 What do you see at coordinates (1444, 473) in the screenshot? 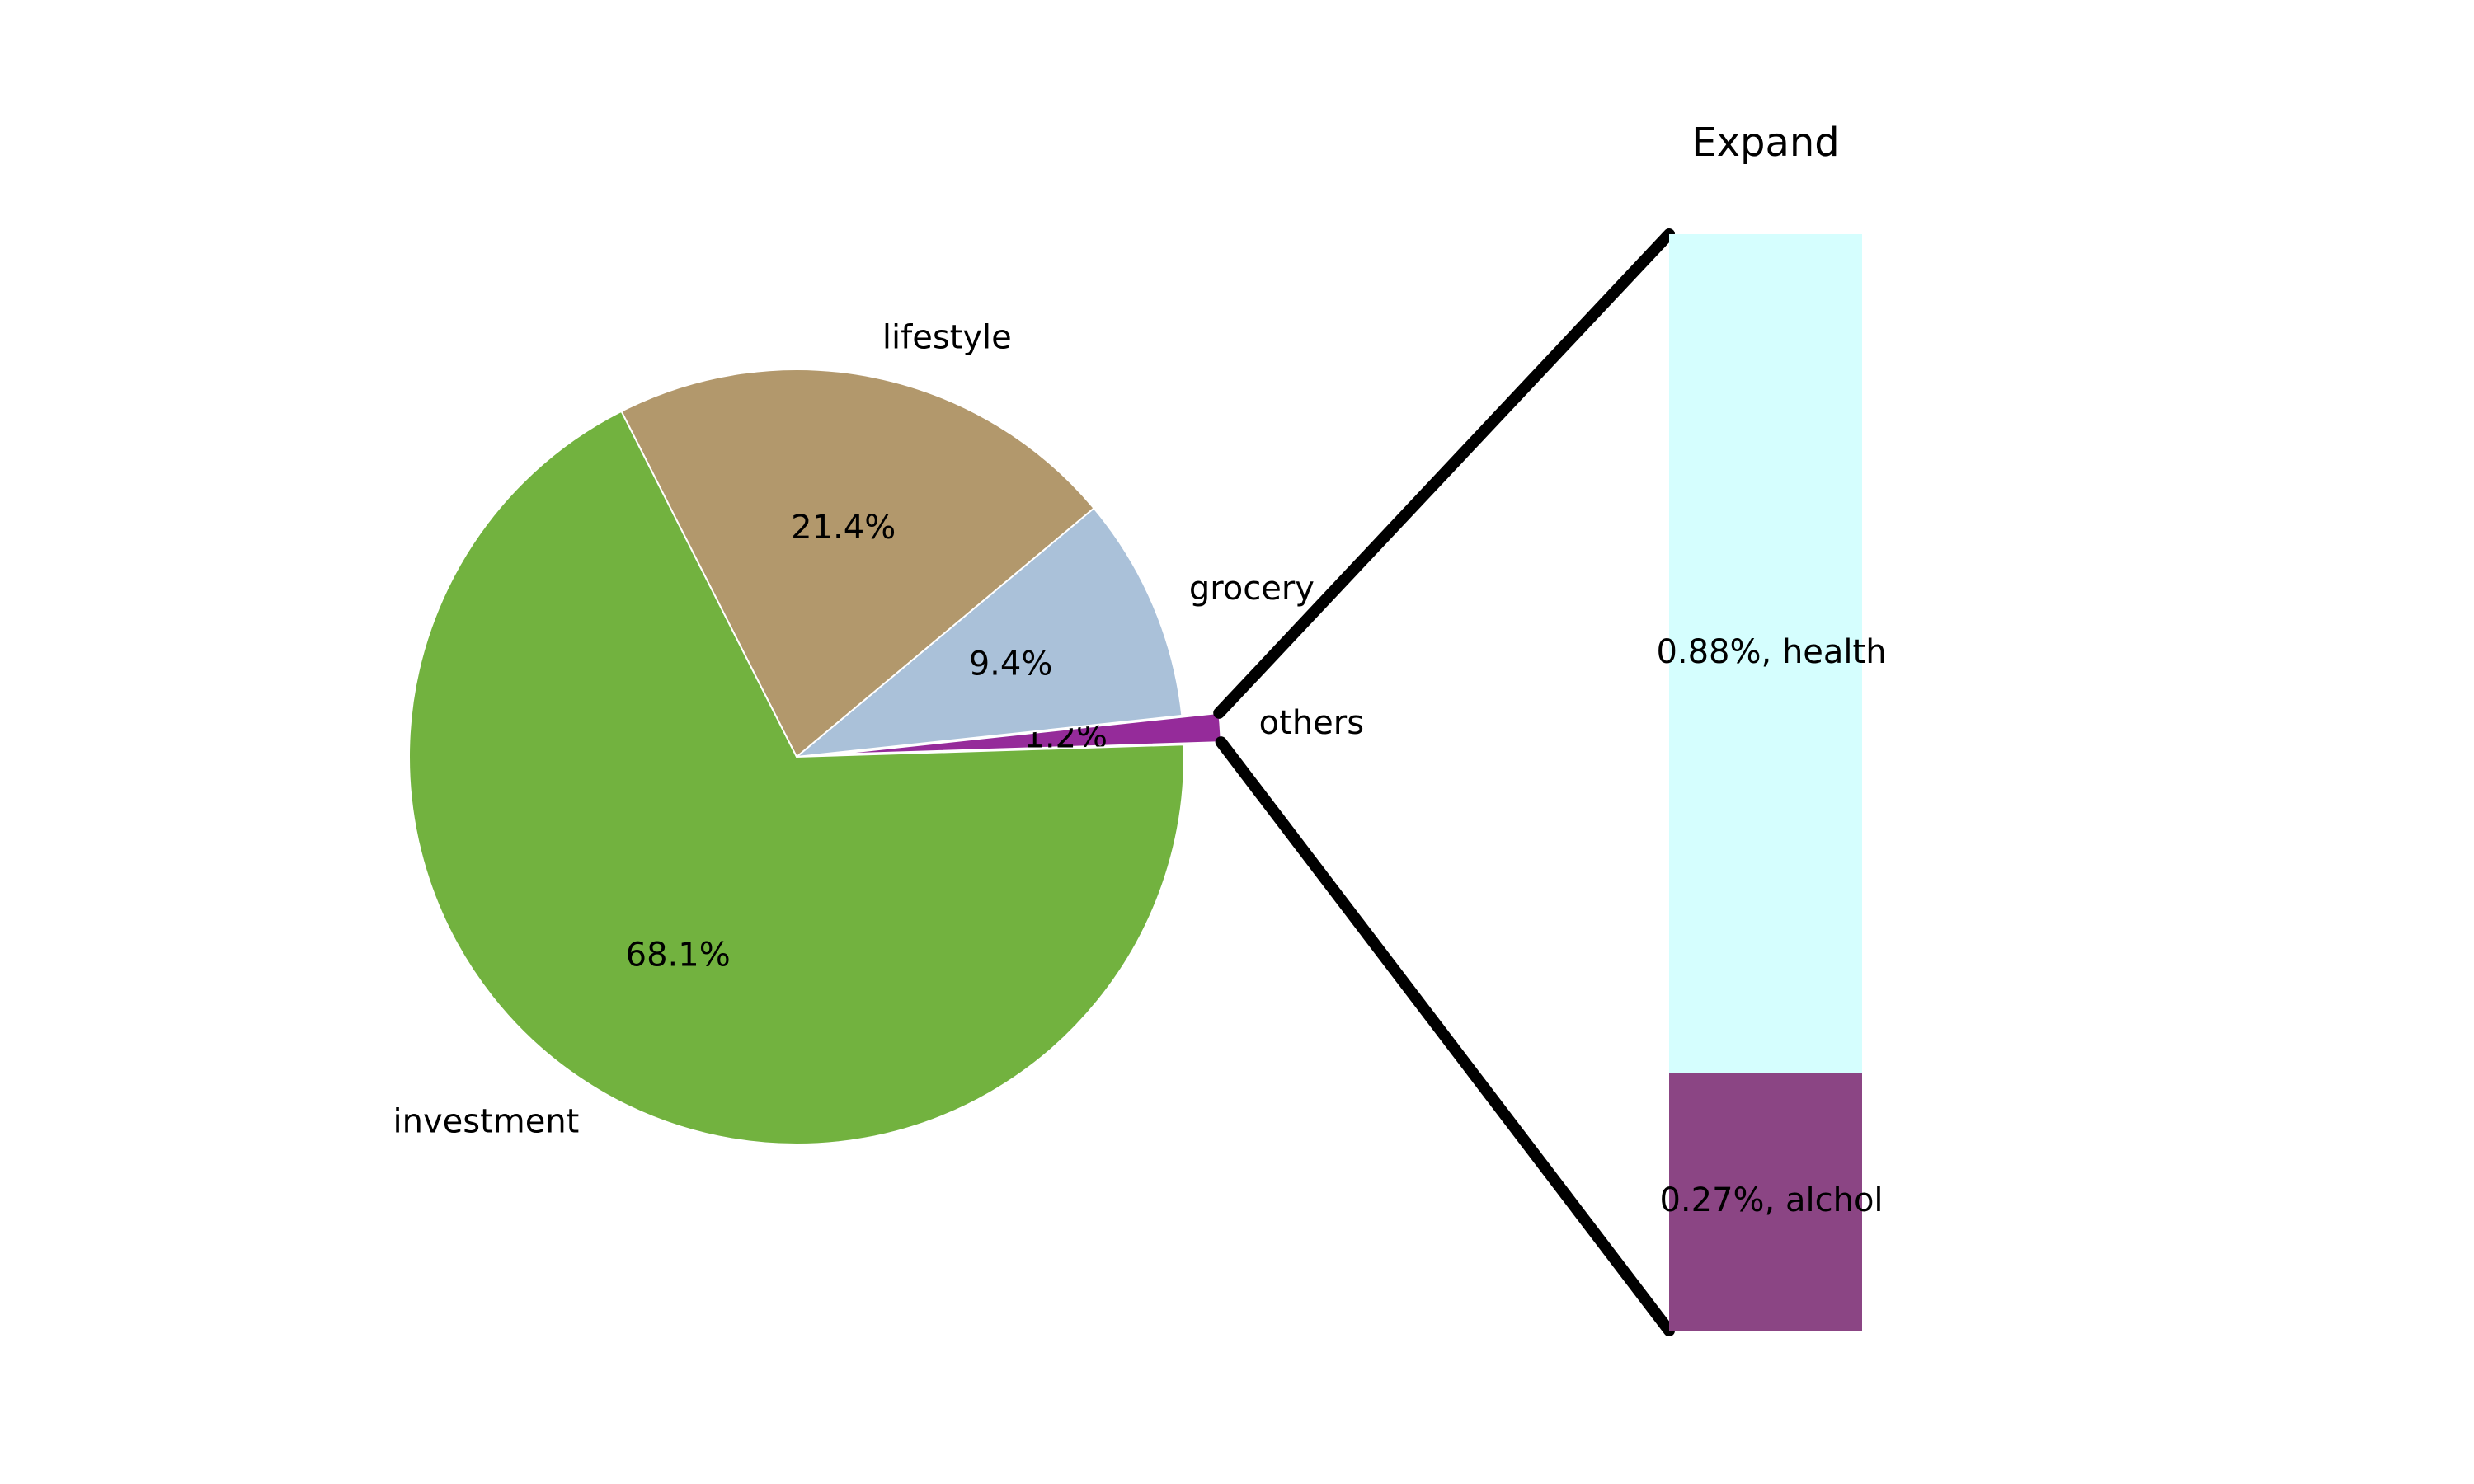
I see `connector-line-top` at bounding box center [1444, 473].